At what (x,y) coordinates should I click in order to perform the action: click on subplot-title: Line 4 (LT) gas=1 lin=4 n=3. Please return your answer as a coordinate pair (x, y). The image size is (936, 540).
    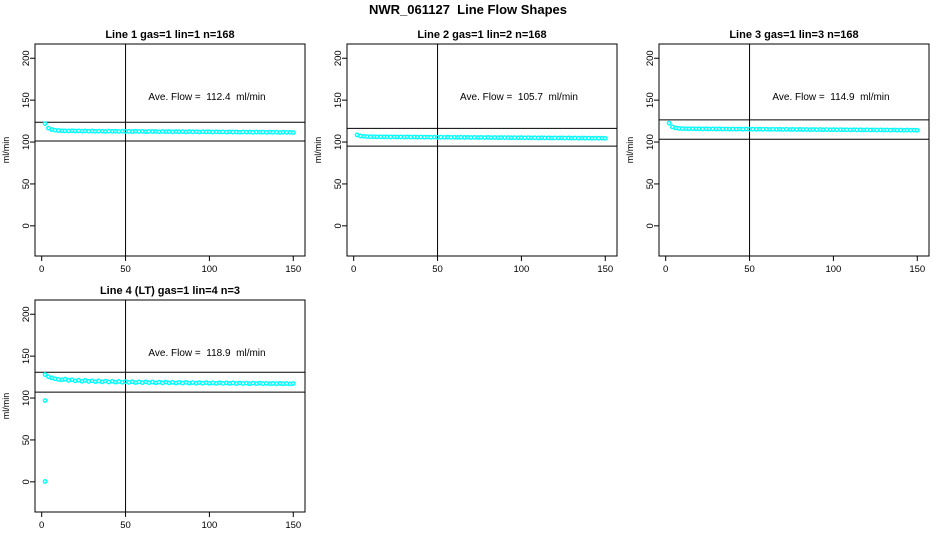
    Looking at the image, I should click on (170, 291).